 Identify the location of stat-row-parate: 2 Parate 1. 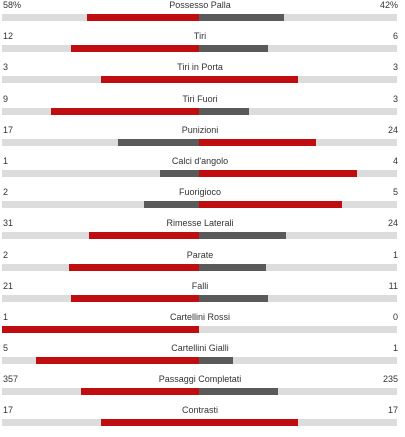
(200, 265).